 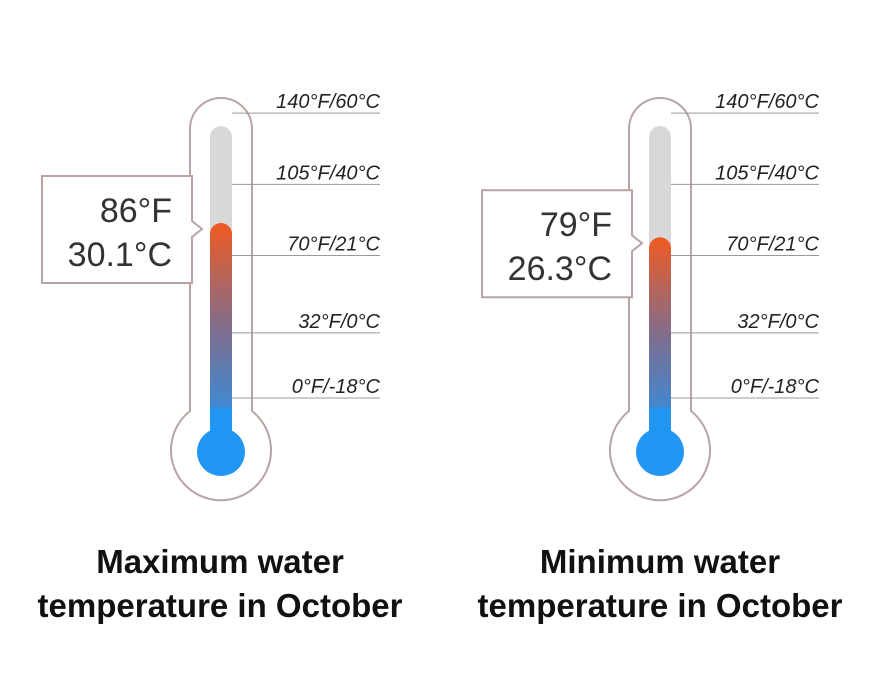 What do you see at coordinates (220, 583) in the screenshot?
I see `thermometer-title: Maximum water temperature in October` at bounding box center [220, 583].